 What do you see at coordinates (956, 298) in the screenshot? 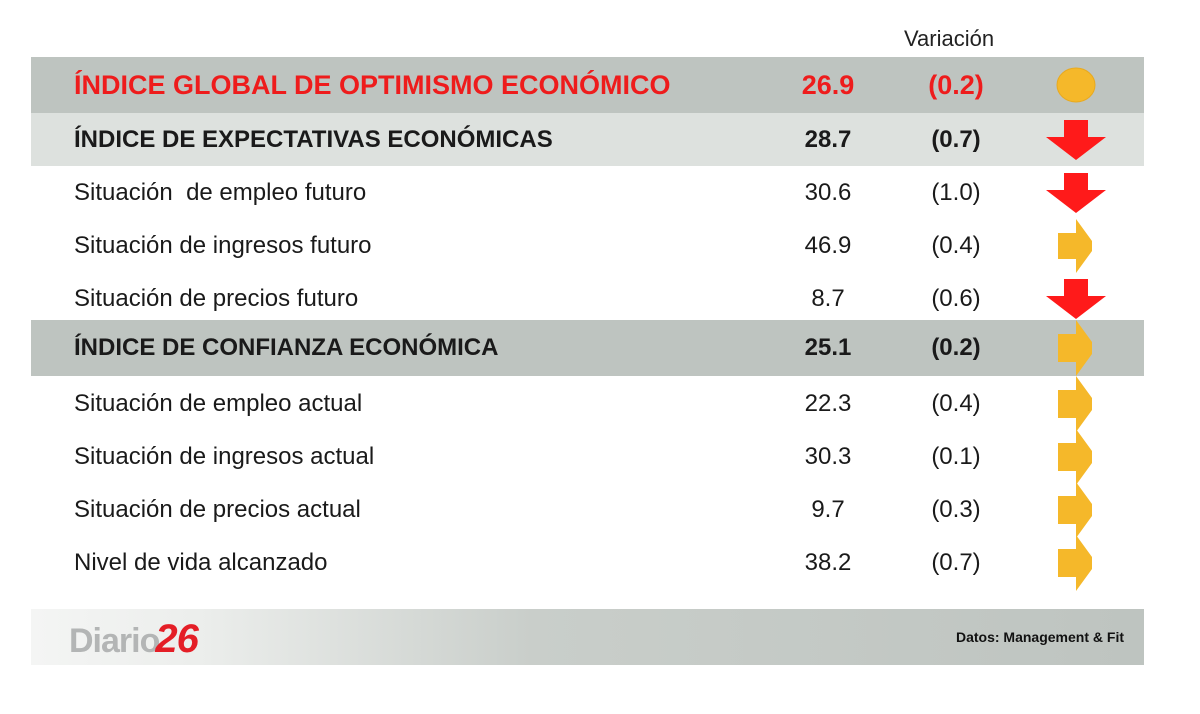
I see `row-variation: (0.6)` at bounding box center [956, 298].